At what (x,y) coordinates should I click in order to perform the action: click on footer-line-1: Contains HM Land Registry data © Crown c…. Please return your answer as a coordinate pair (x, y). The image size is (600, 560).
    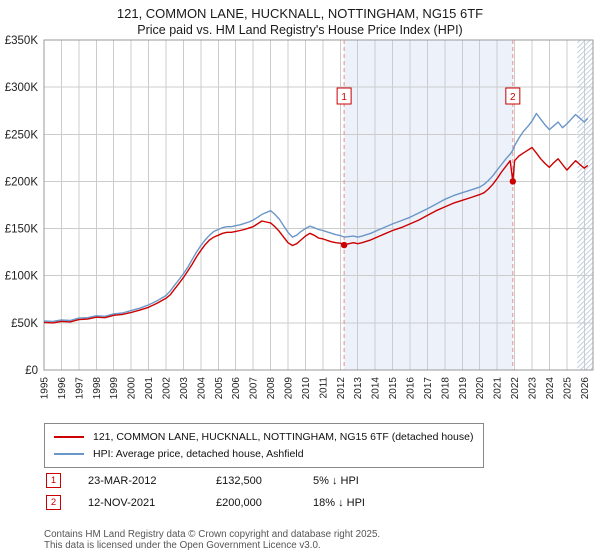
    Looking at the image, I should click on (212, 534).